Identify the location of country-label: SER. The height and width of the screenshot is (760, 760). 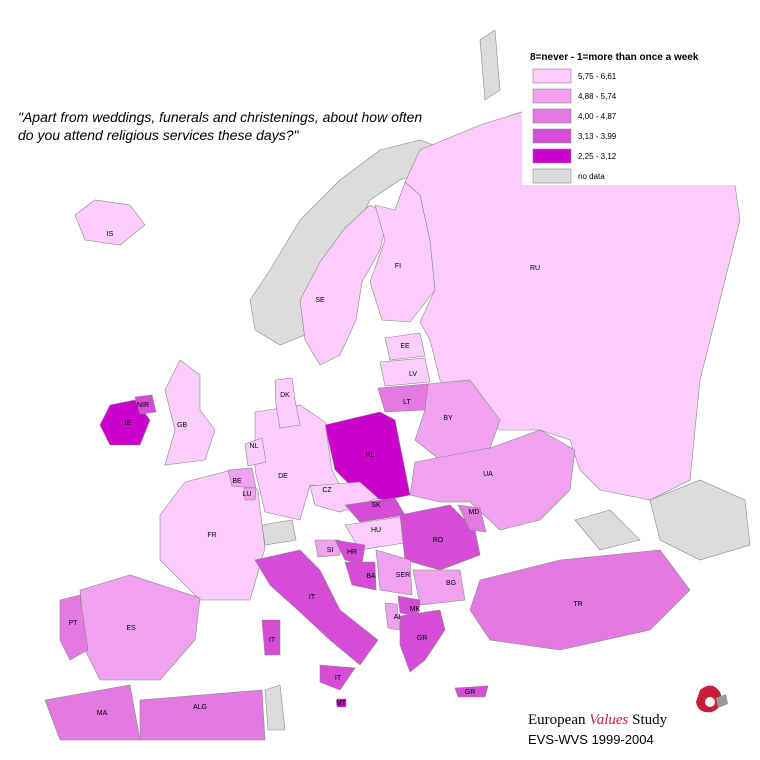
(403, 575).